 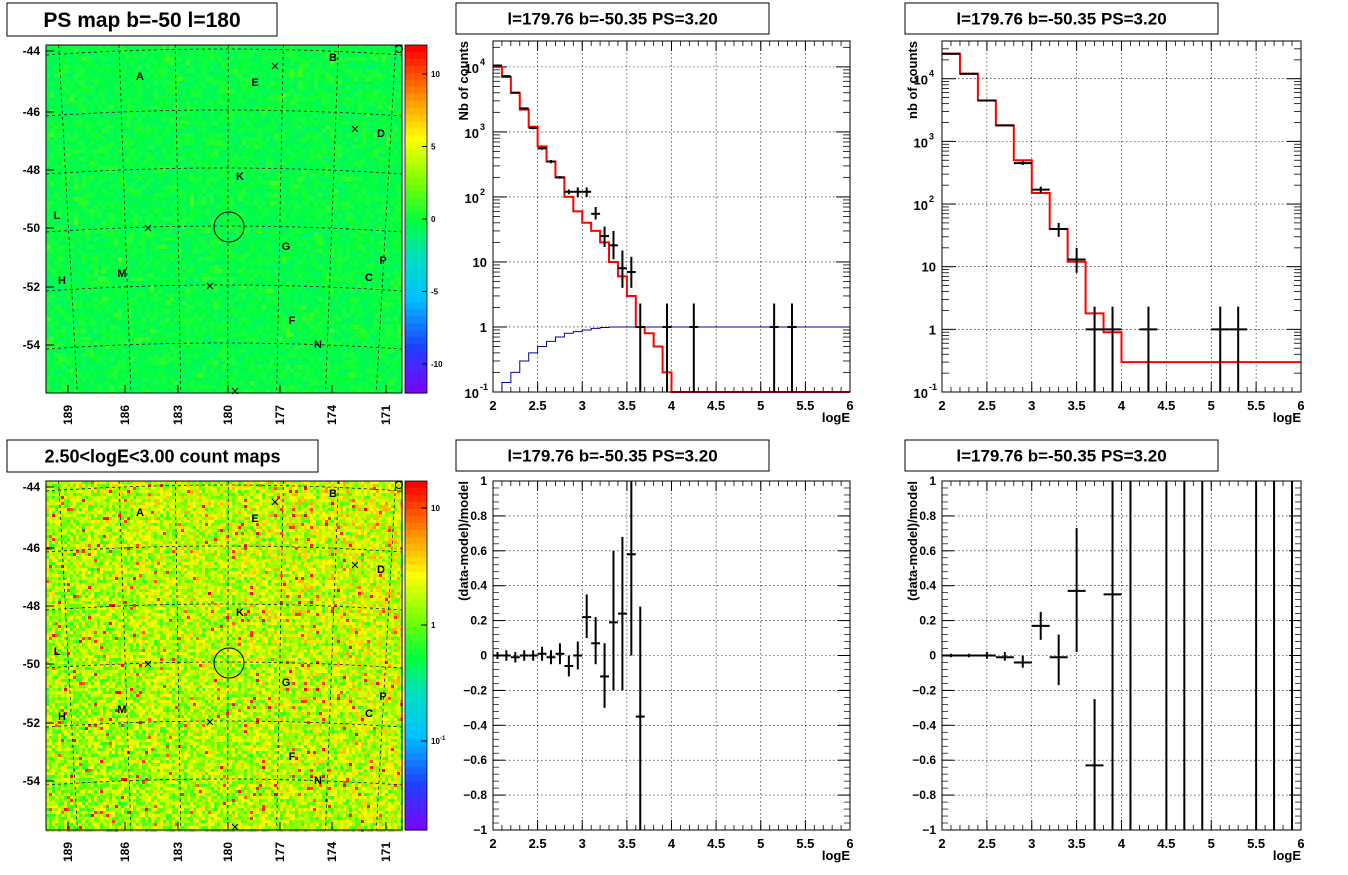 What do you see at coordinates (443, 739) in the screenshot?
I see `map2-cb-label-01-exp: -1` at bounding box center [443, 739].